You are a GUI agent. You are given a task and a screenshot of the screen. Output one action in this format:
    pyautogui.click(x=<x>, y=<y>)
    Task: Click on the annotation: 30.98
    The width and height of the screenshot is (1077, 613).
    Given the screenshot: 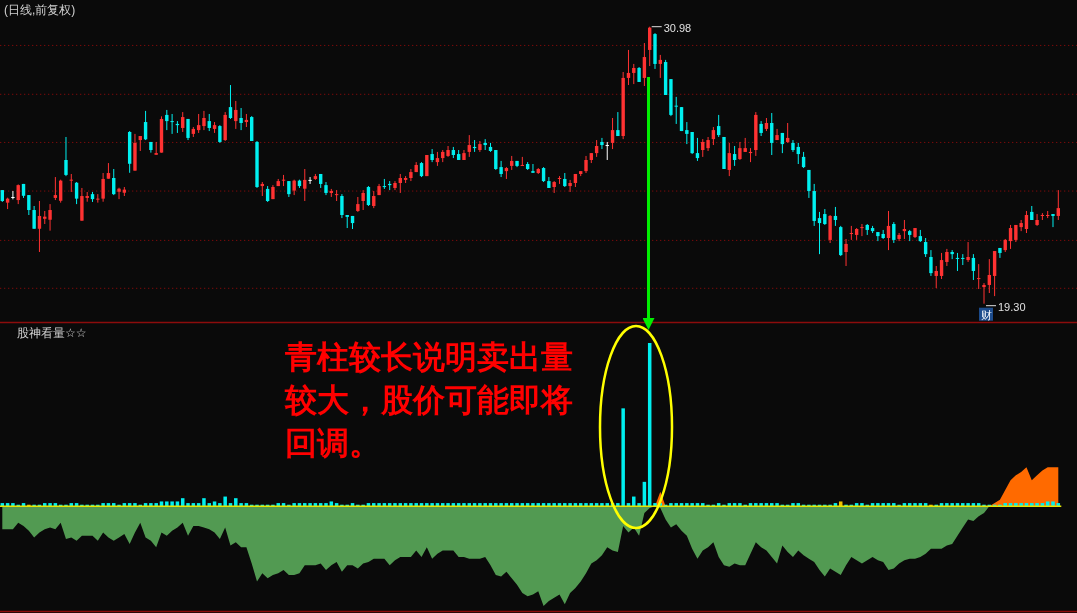 What is the action you would take?
    pyautogui.click(x=677, y=27)
    